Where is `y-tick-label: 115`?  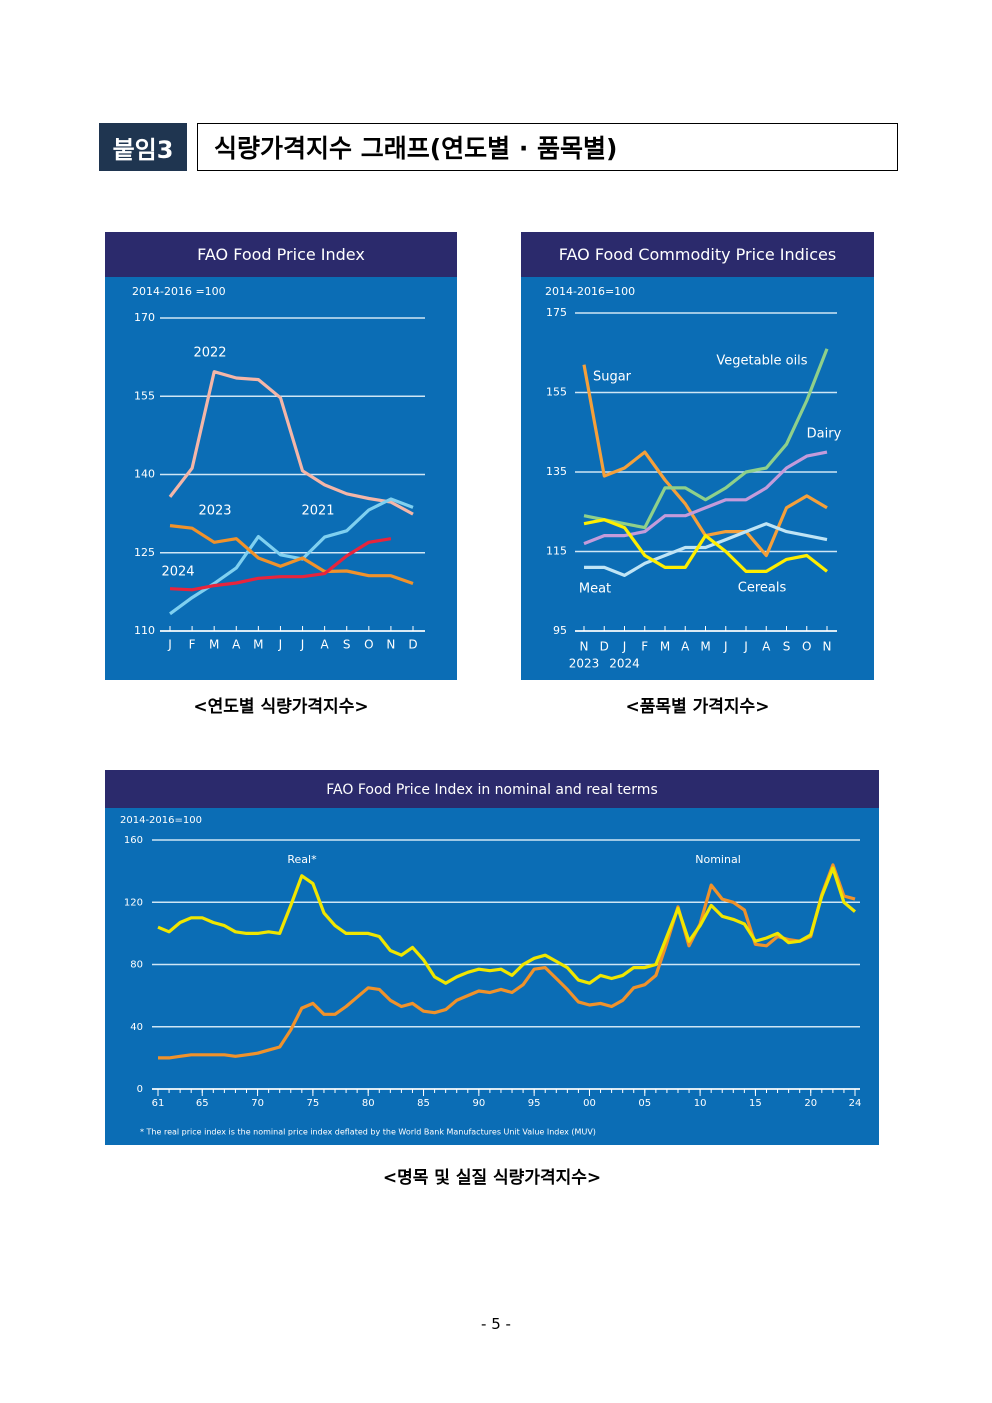 y-tick-label: 115 is located at coordinates (556, 551).